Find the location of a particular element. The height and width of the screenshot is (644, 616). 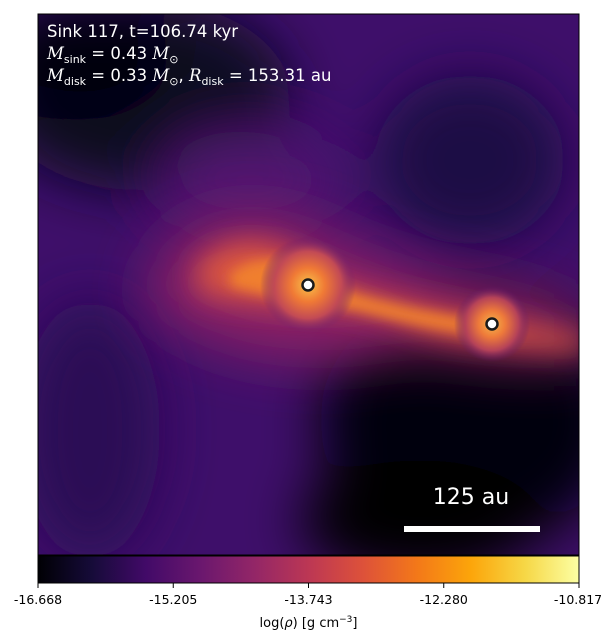

colorbar-tick-label: -12.280 is located at coordinates (444, 599).